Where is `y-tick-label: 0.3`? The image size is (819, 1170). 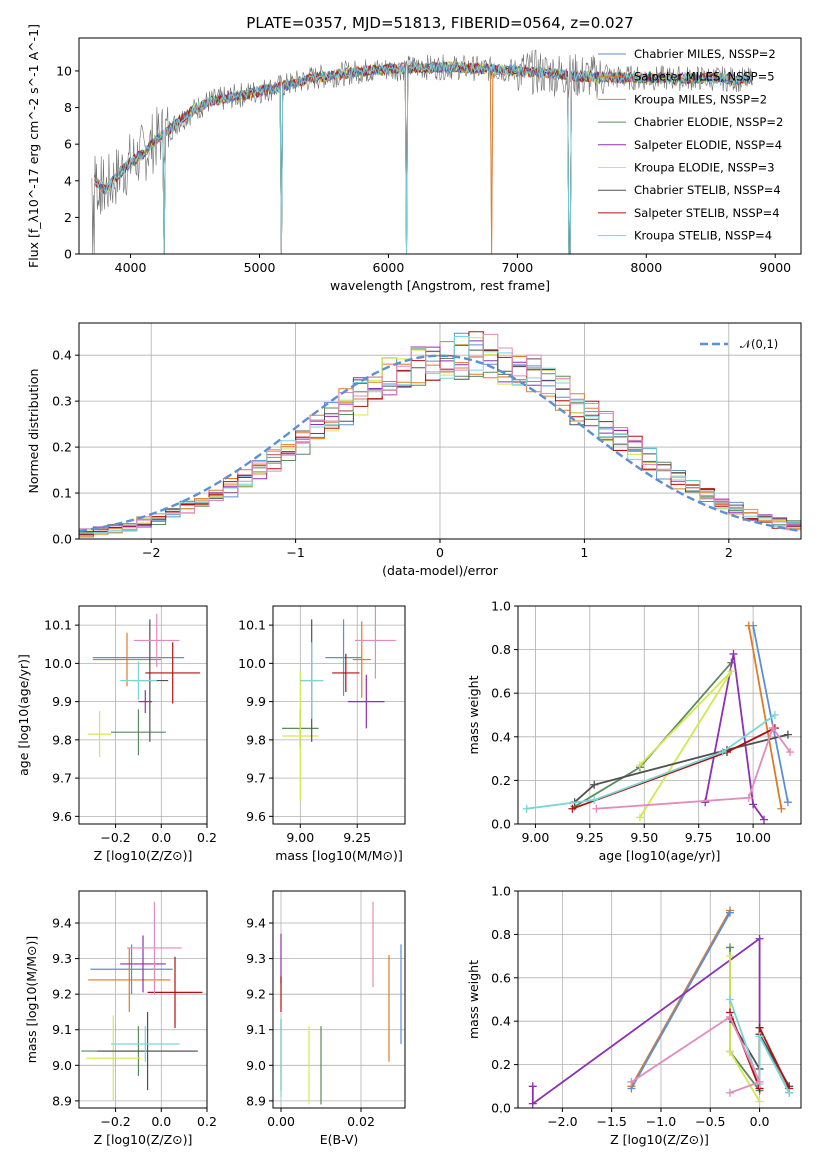
y-tick-label: 0.3 is located at coordinates (62, 401).